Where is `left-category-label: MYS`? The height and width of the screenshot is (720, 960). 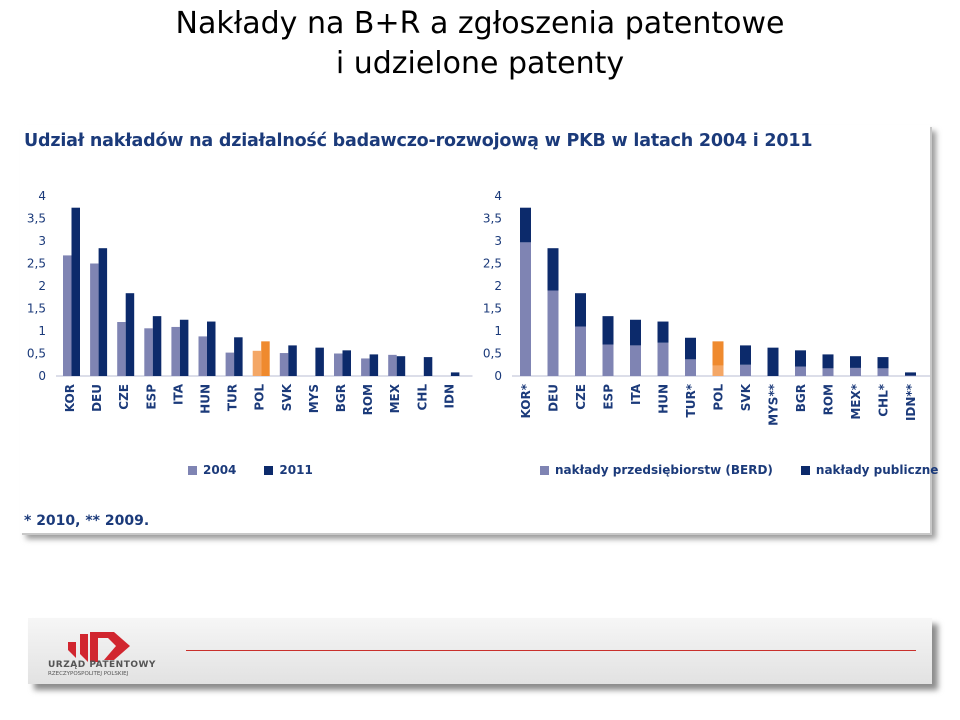 left-category-label: MYS is located at coordinates (314, 398).